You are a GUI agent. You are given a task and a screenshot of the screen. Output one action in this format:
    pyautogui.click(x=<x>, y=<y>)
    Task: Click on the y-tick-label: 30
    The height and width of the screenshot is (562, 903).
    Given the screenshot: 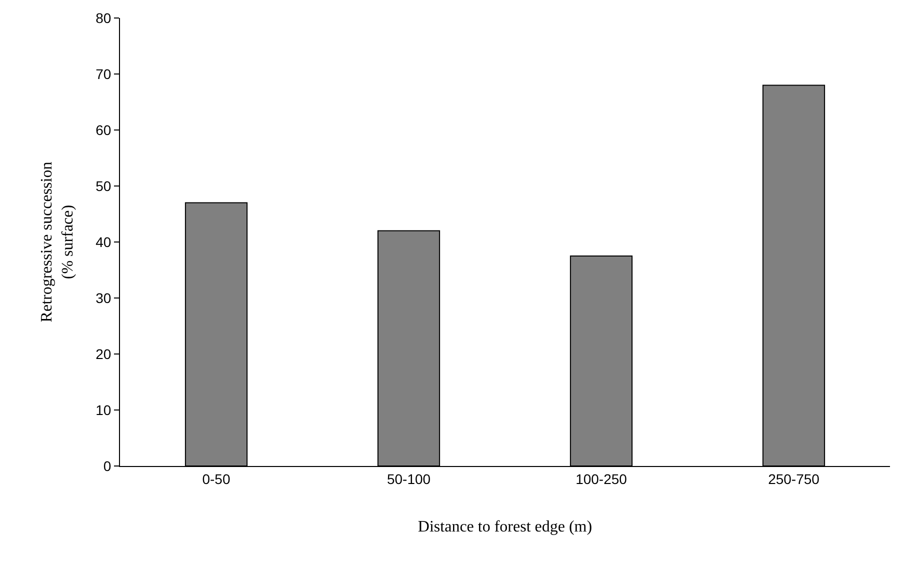 What is the action you would take?
    pyautogui.click(x=104, y=298)
    